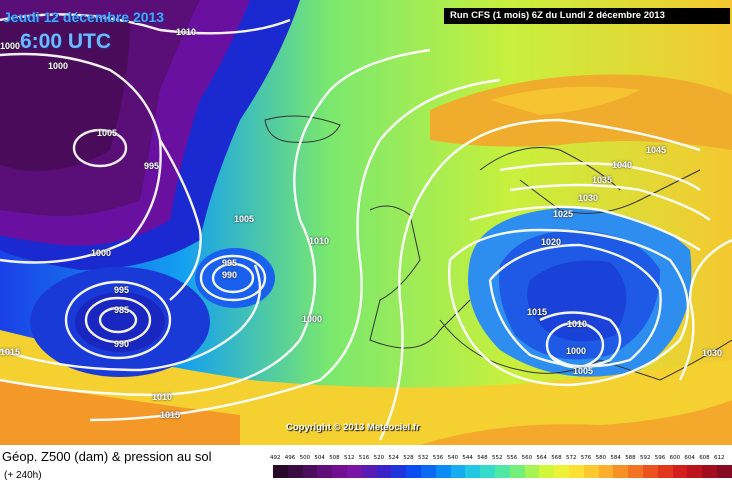 The image size is (732, 491). Describe the element at coordinates (353, 427) in the screenshot. I see `copyright-notice: Copyright © 2013 Meteociel.fr` at that location.